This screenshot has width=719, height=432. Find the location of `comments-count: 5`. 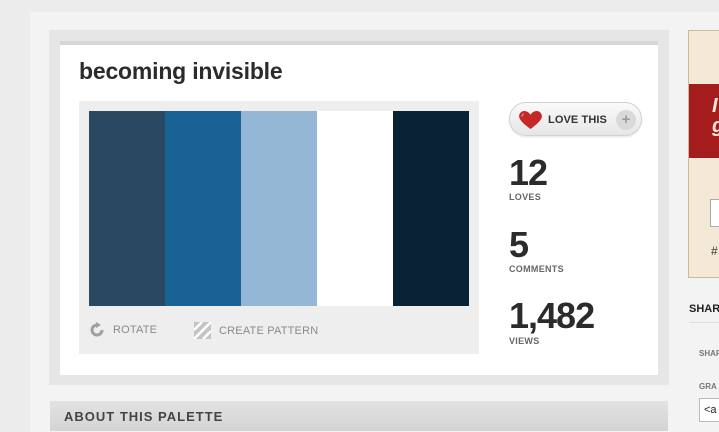

comments-count: 5 is located at coordinates (519, 244).